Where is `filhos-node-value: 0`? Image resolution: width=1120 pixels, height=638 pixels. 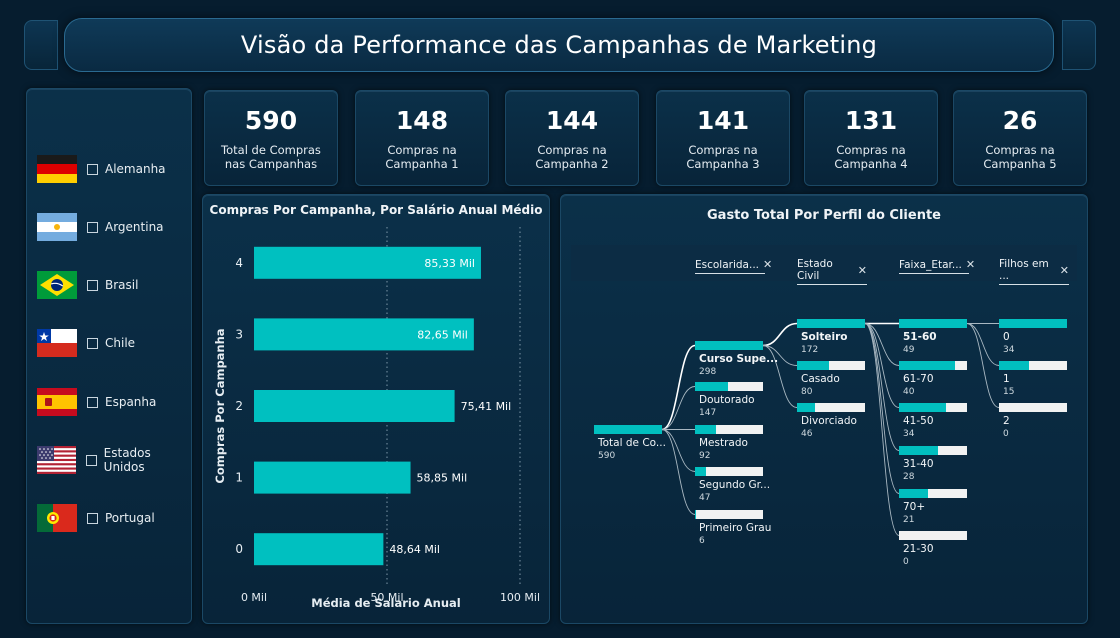
filhos-node-value: 0 is located at coordinates (1006, 434).